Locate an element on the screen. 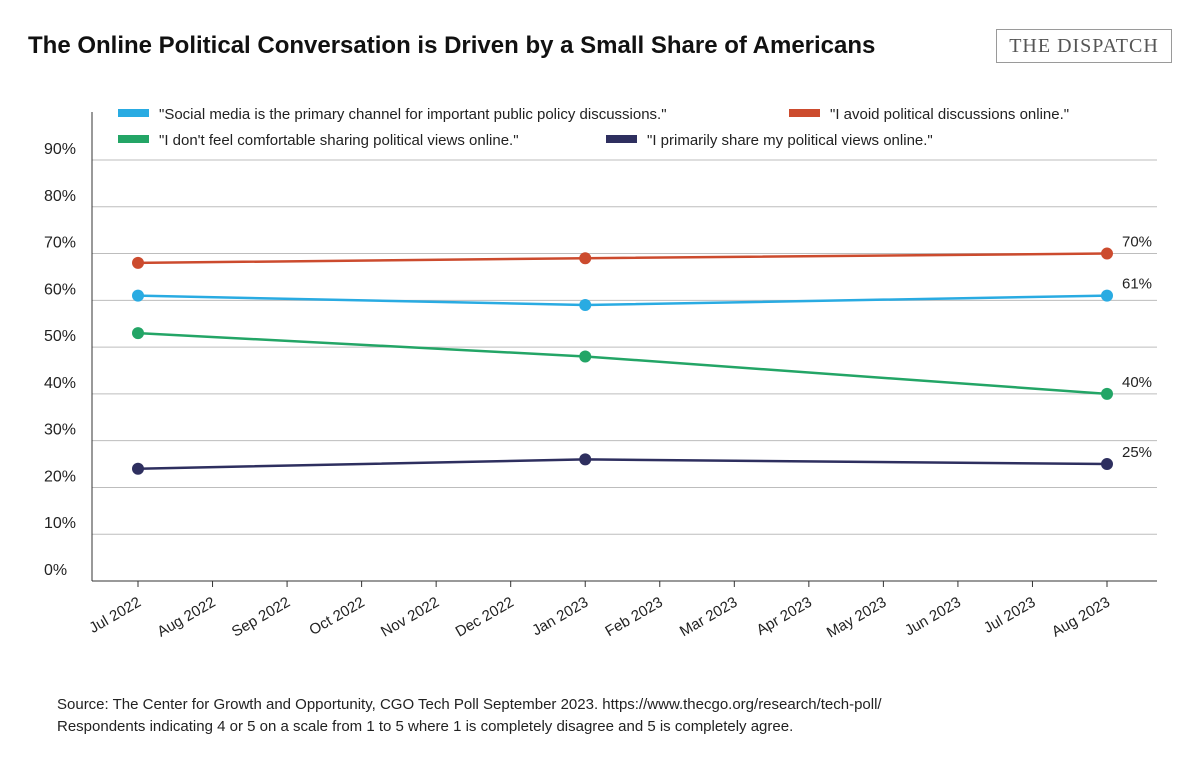 Image resolution: width=1199 pixels, height=760 pixels. y-axis-ticks: 0% 10% 20% 30% 40% 50% 60% 70% 80% 90% is located at coordinates (60, 360).